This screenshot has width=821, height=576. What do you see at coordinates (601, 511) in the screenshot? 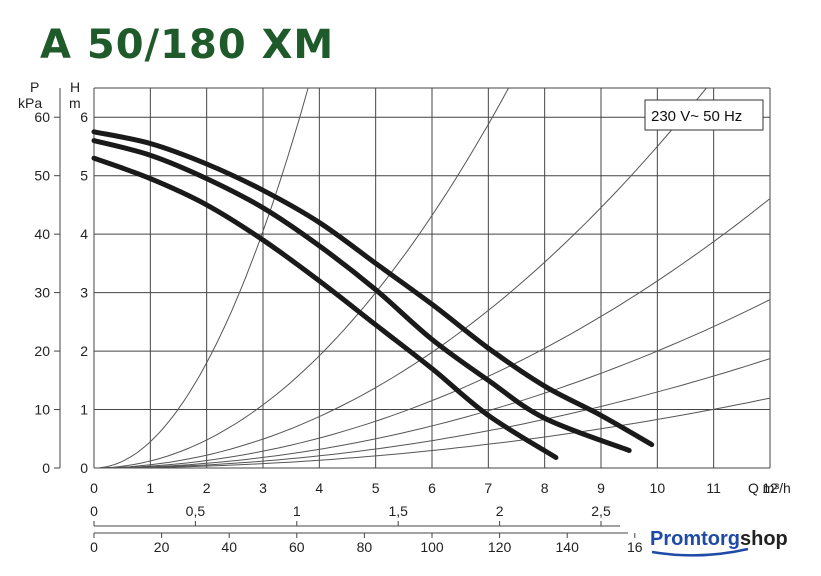
I see `x2-tick-label: 2,5` at bounding box center [601, 511].